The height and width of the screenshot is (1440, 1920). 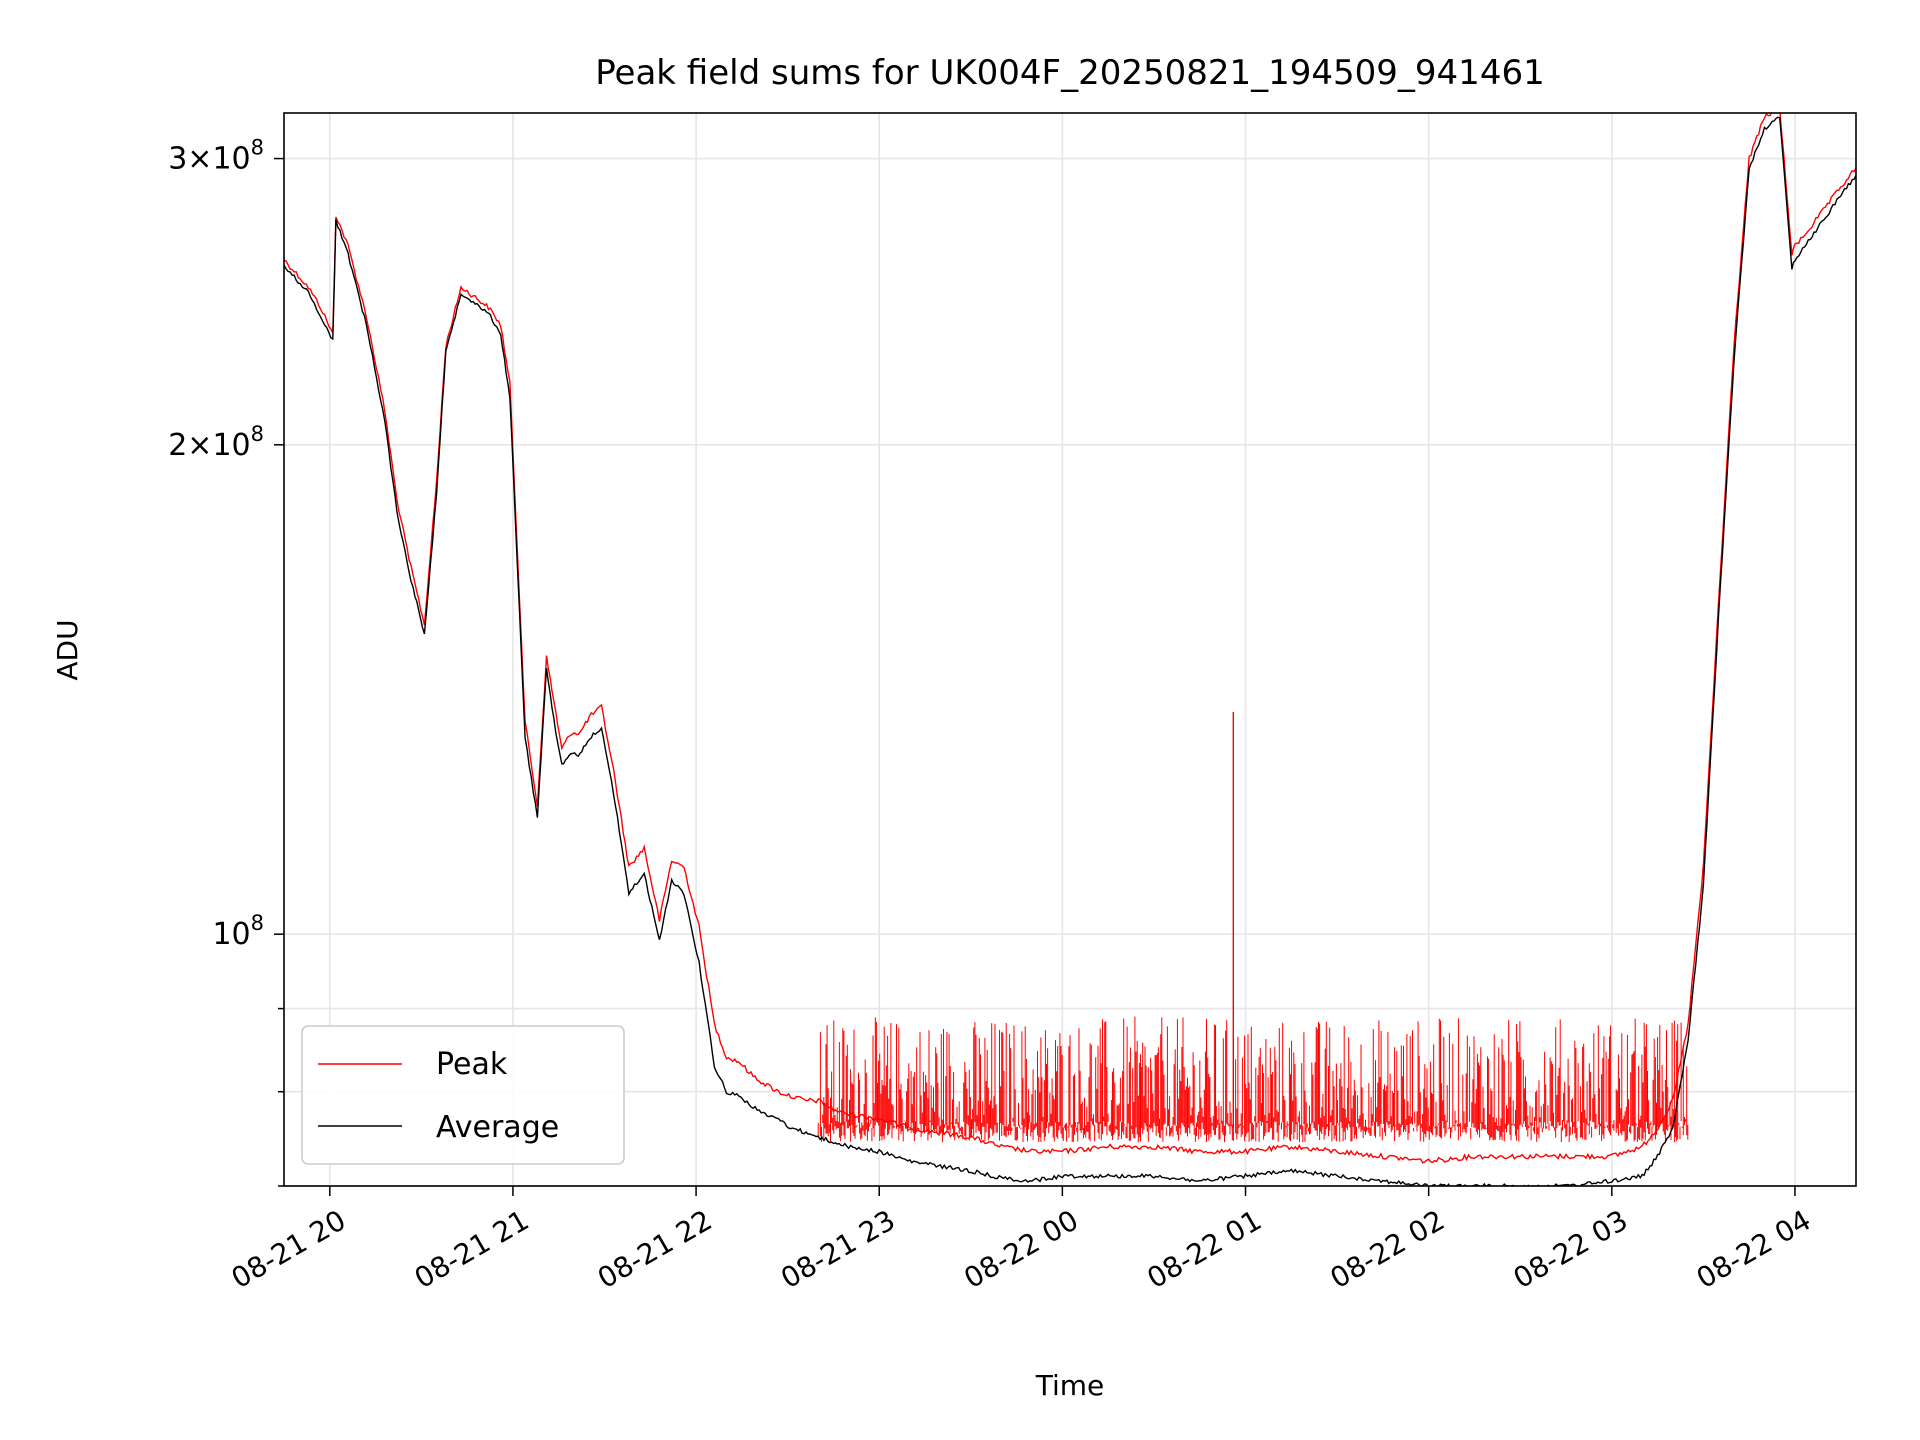 What do you see at coordinates (1070, 1385) in the screenshot?
I see `x-axis-label: Time` at bounding box center [1070, 1385].